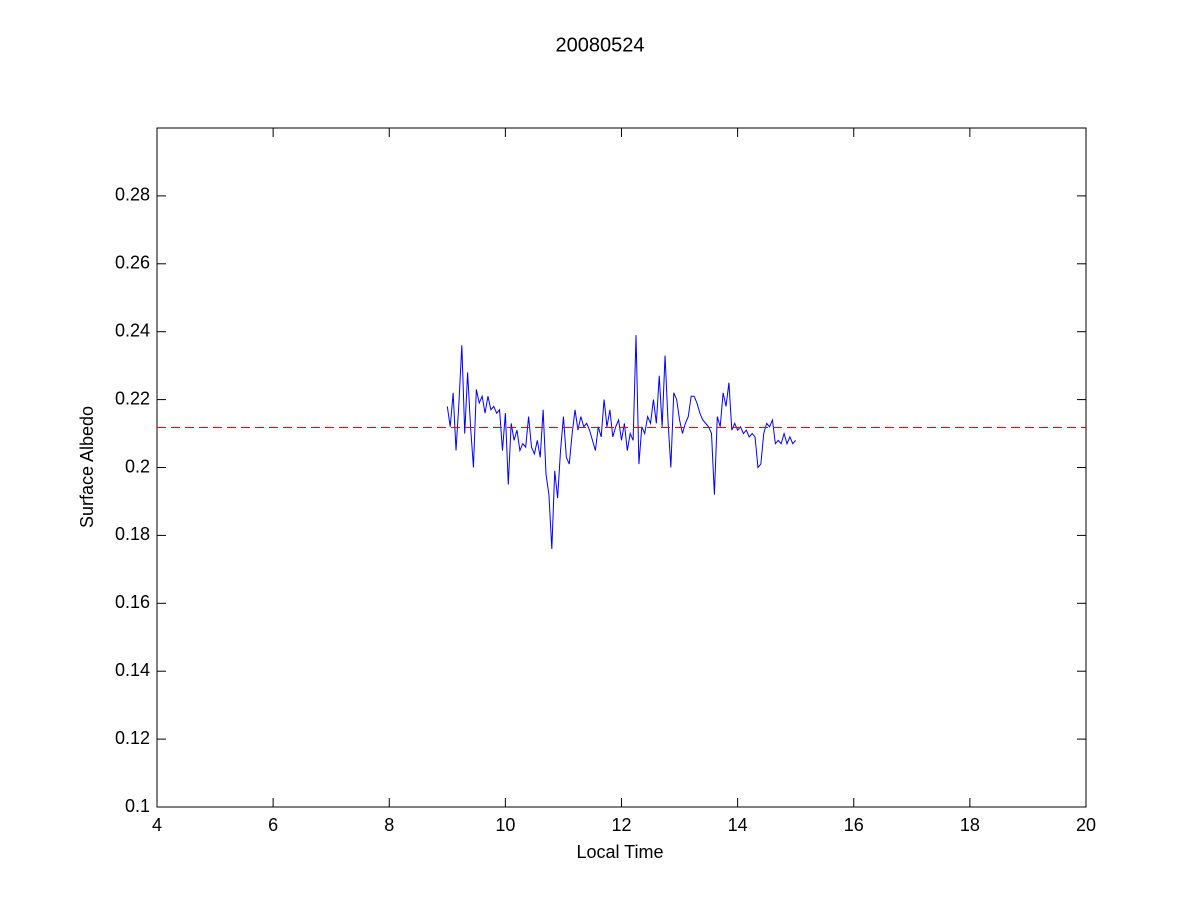 The width and height of the screenshot is (1200, 900). I want to click on x-tick-label: 20, so click(1086, 825).